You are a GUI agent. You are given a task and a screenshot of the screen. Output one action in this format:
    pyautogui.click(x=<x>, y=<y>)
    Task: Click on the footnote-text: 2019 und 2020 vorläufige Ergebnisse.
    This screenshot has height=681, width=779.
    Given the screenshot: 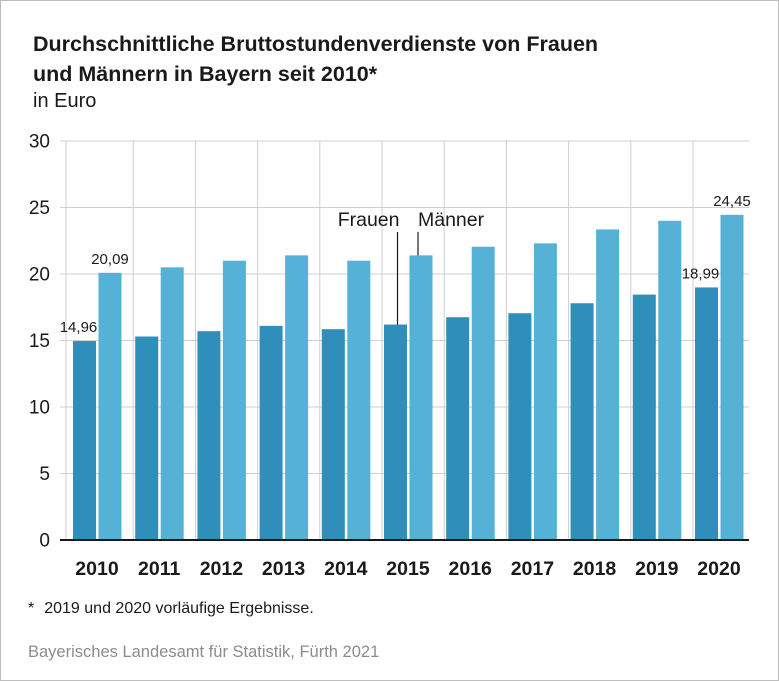 What is the action you would take?
    pyautogui.click(x=179, y=608)
    